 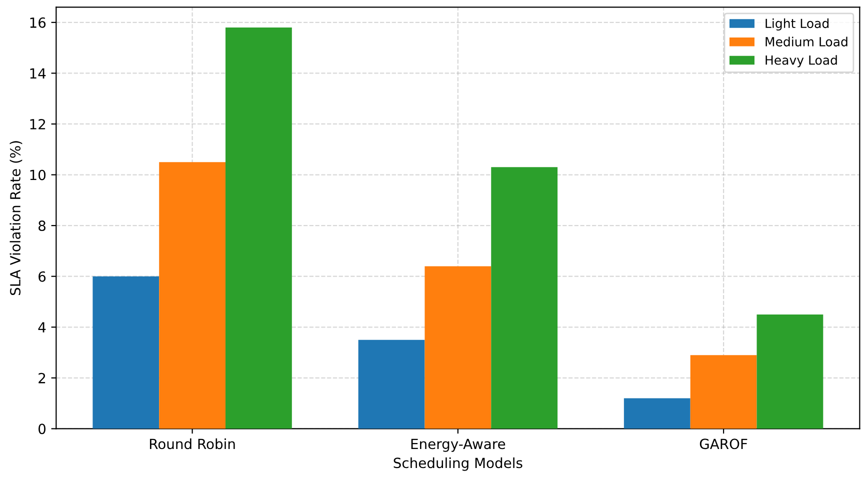 What do you see at coordinates (42, 226) in the screenshot?
I see `y-tick-label: 8` at bounding box center [42, 226].